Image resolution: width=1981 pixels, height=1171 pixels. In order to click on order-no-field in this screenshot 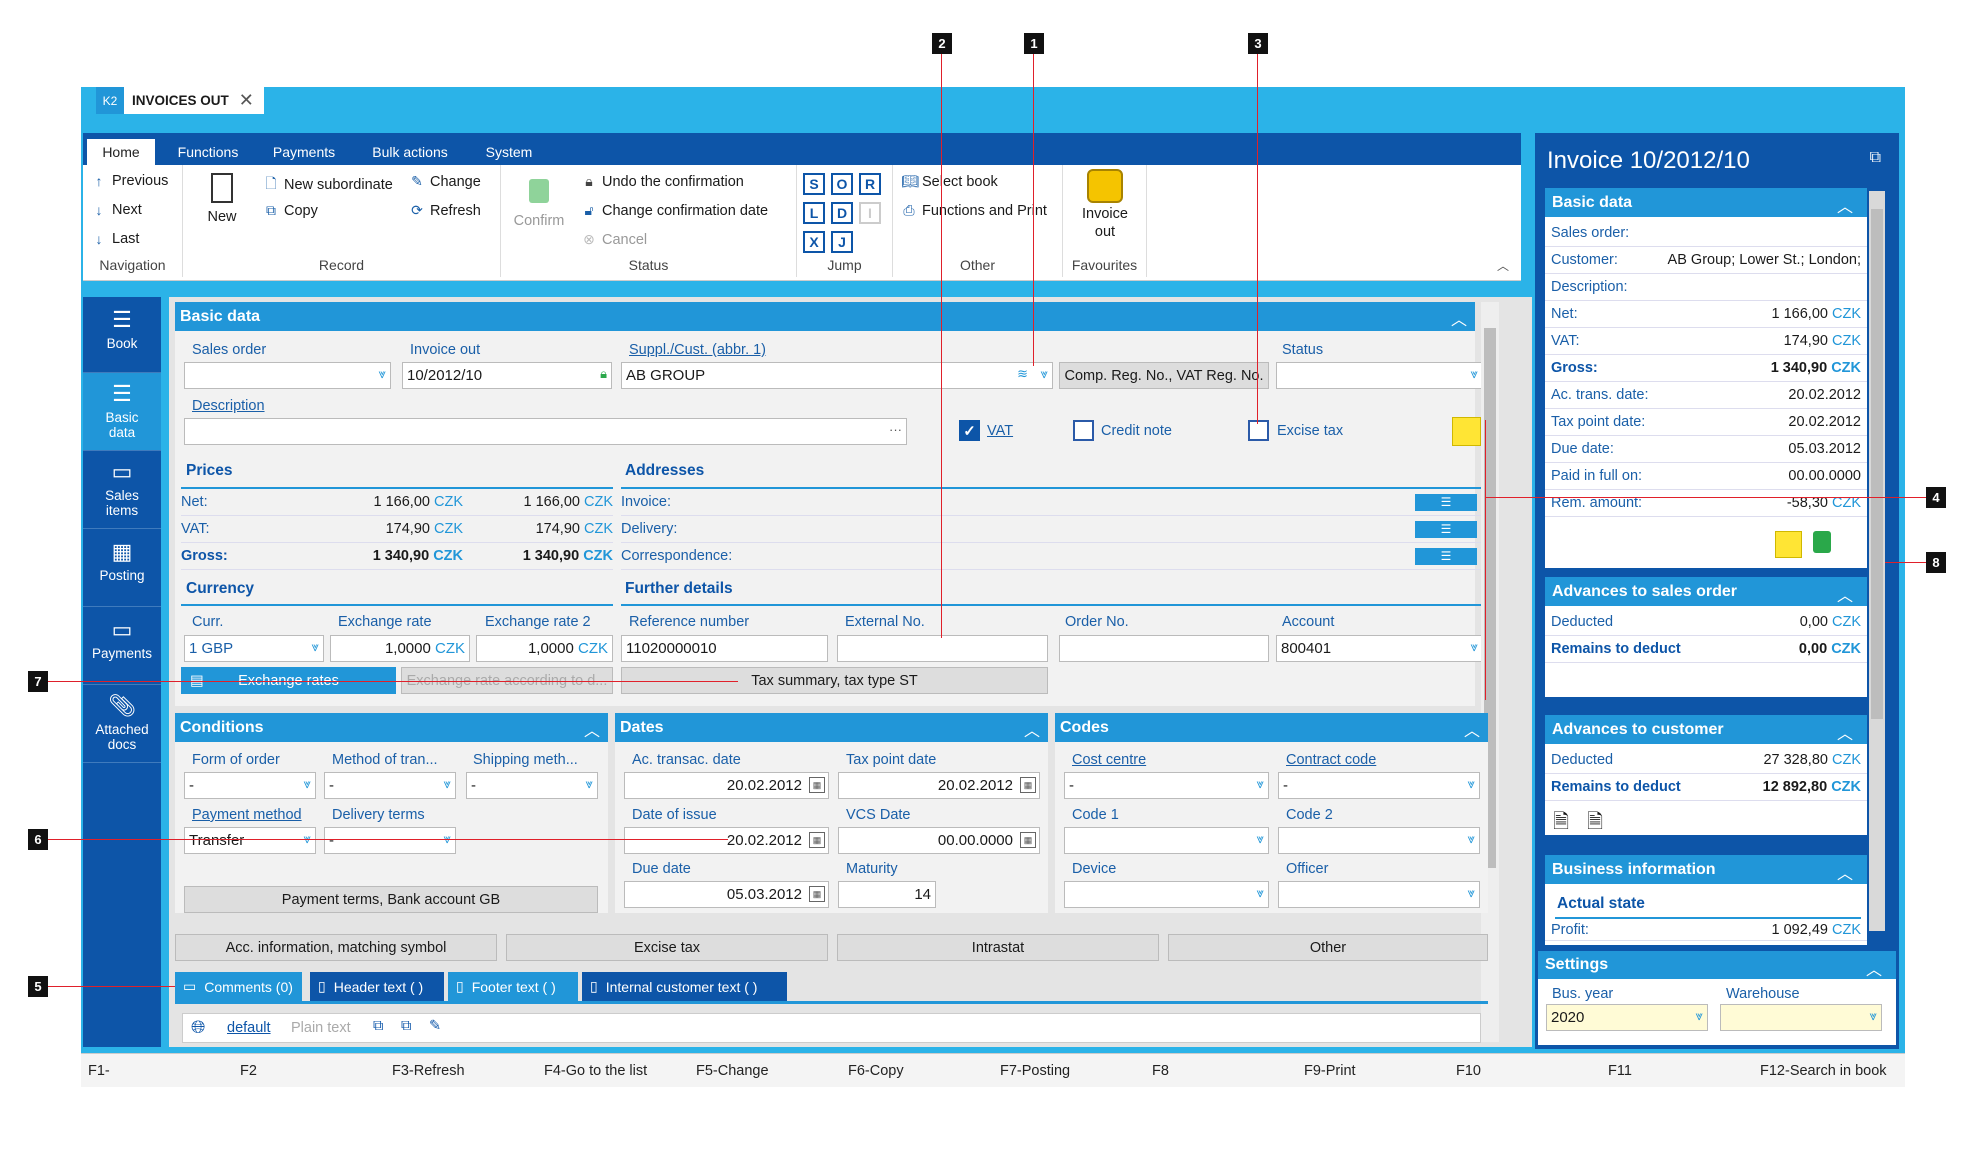, I will do `click(1164, 648)`.